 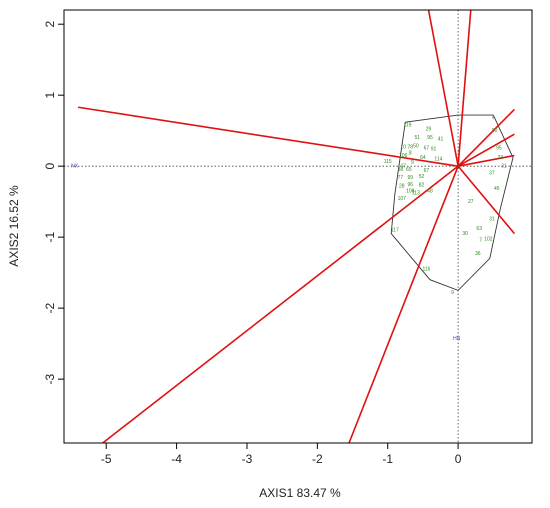 I want to click on observation-label: 48, so click(x=430, y=191).